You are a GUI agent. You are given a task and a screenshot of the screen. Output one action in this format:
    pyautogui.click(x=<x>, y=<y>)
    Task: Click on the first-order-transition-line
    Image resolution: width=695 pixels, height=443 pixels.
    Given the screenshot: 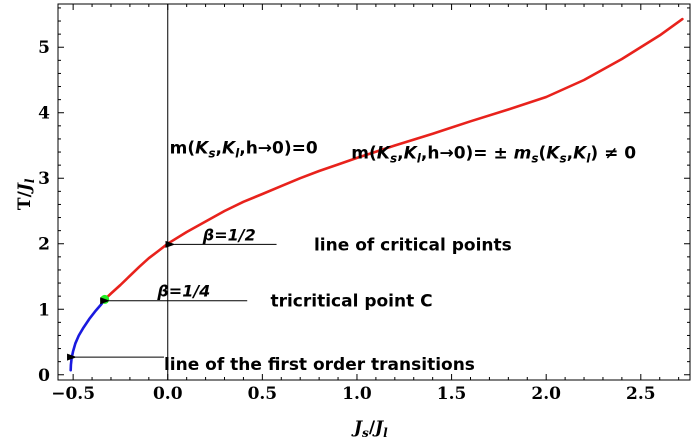 What is the action you would take?
    pyautogui.click(x=87, y=335)
    